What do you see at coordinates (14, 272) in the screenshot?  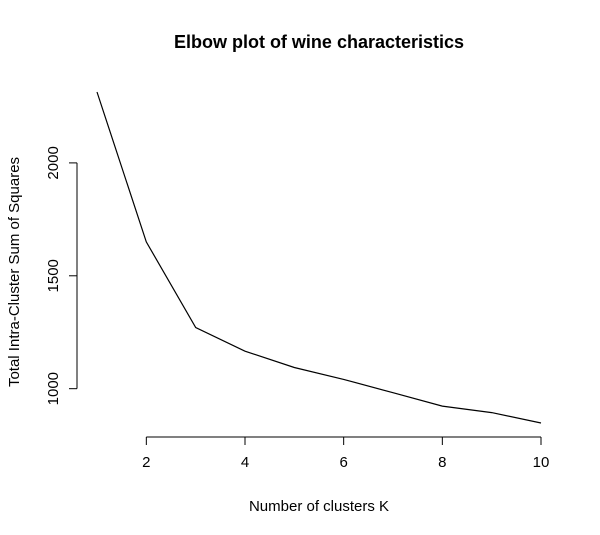 I see `y-axis-label: Total Intra-Cluster Sum of Squares` at bounding box center [14, 272].